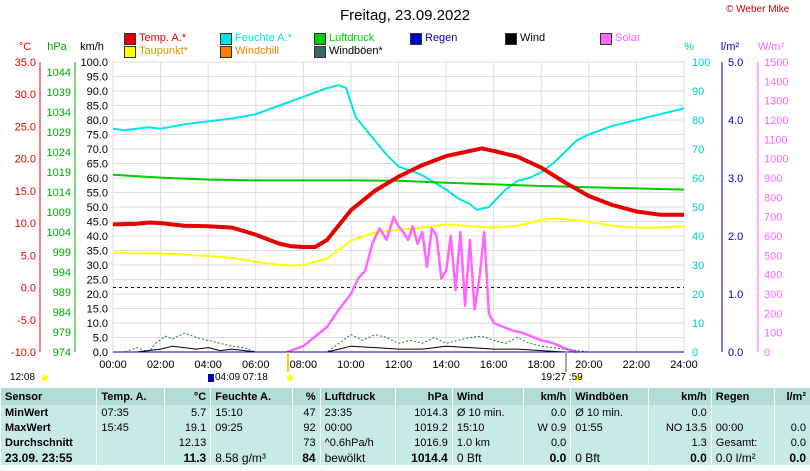 This screenshot has width=810, height=471. Describe the element at coordinates (257, 51) in the screenshot. I see `legend-label: Windchill` at that location.